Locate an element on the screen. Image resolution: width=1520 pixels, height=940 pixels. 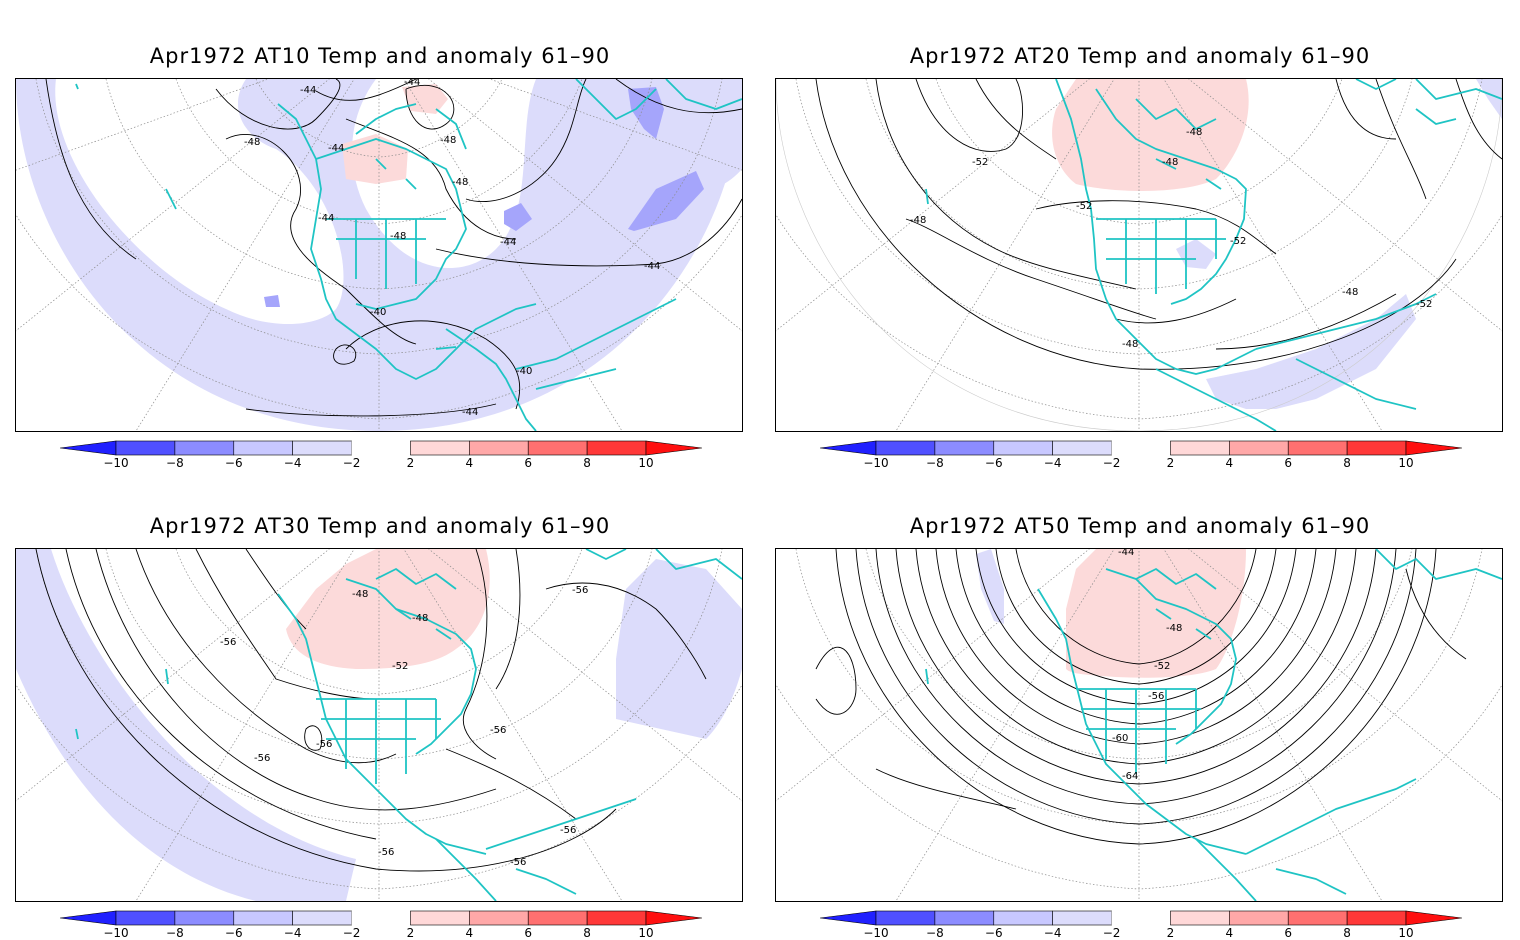
colorbar-tick-label: −6 is located at coordinates (993, 933).